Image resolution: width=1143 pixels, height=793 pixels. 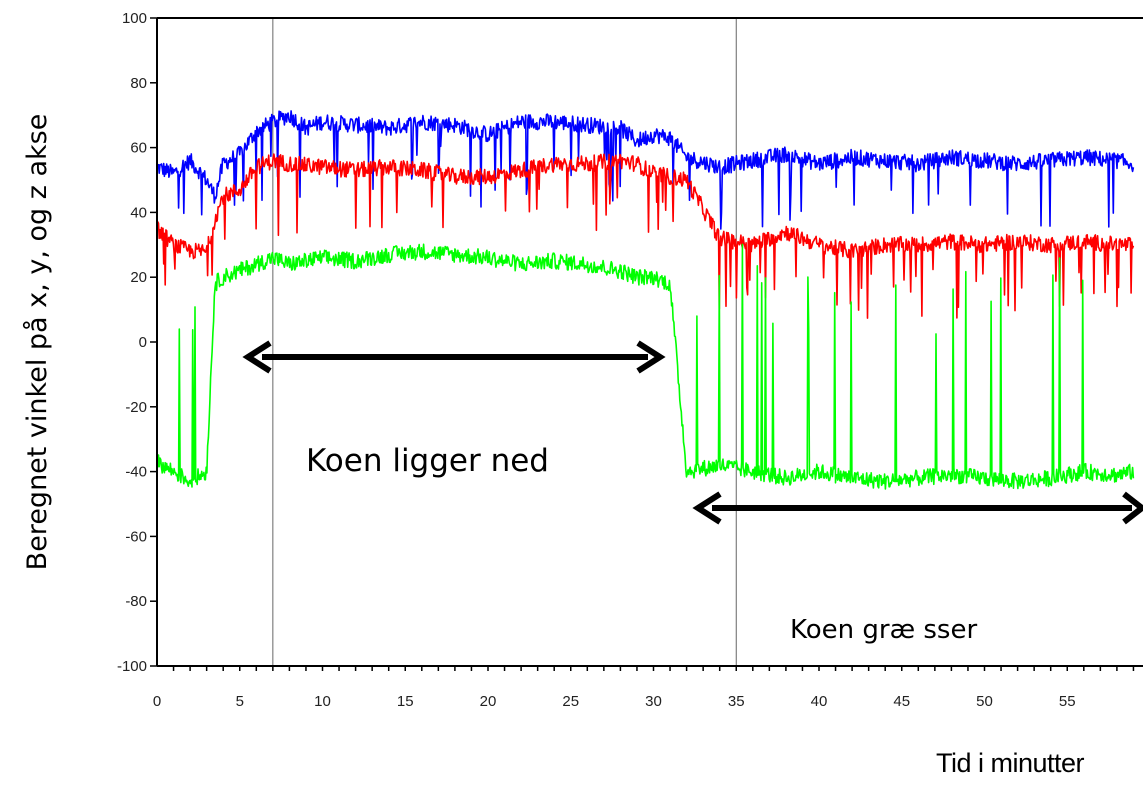 I want to click on arrow-grazing, so click(x=917, y=508).